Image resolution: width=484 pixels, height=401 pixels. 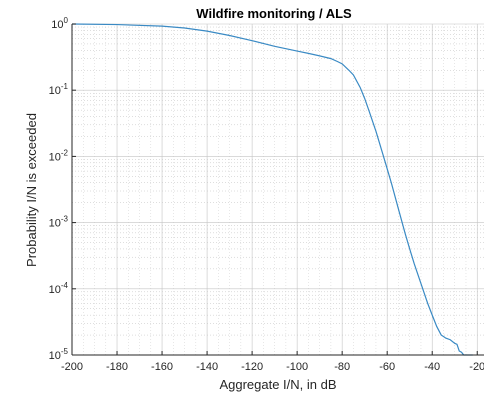 What do you see at coordinates (59, 155) in the screenshot?
I see `y-tick-label: 10⁻²` at bounding box center [59, 155].